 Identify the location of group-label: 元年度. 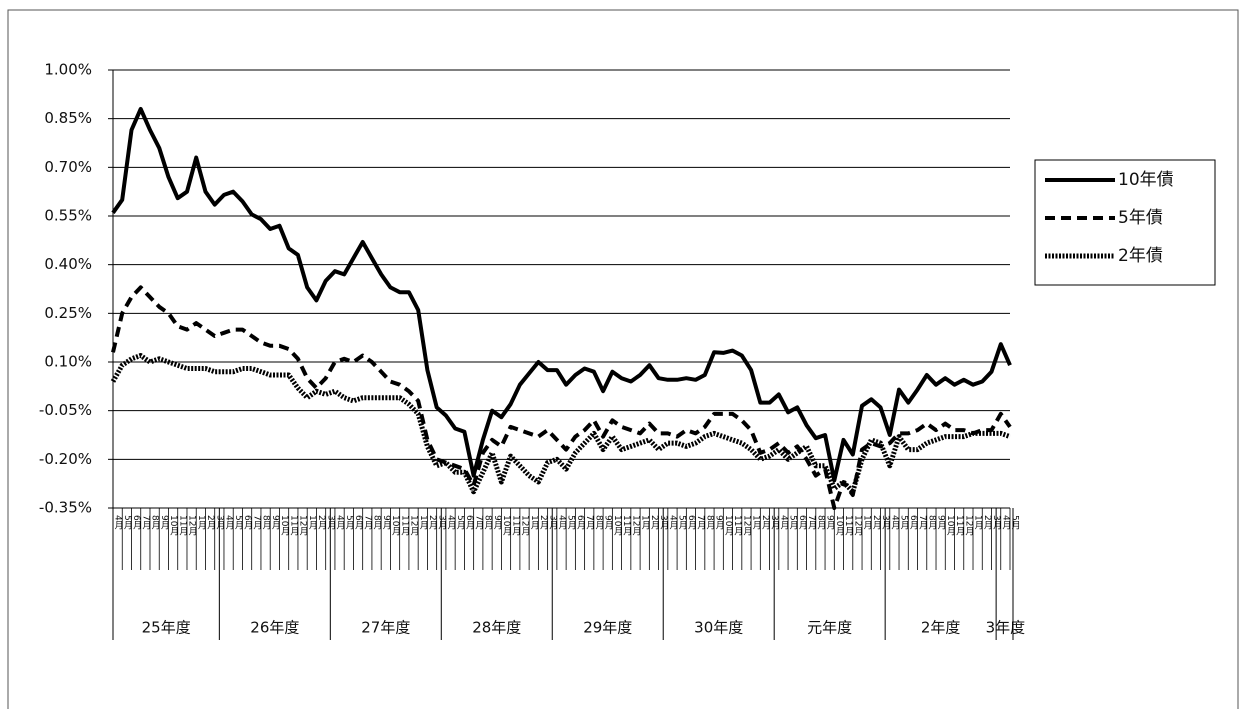
(829, 628).